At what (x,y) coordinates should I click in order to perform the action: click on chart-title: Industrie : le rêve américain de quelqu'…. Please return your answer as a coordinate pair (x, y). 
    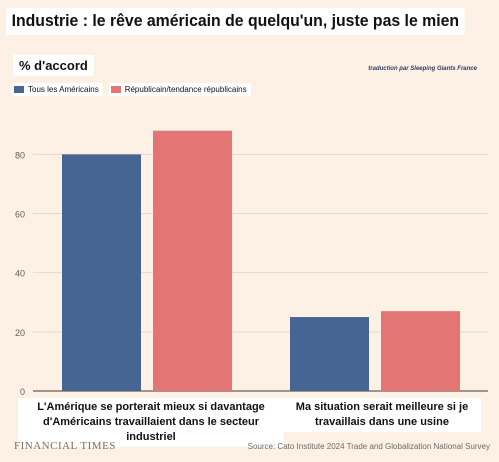
    Looking at the image, I should click on (235, 21).